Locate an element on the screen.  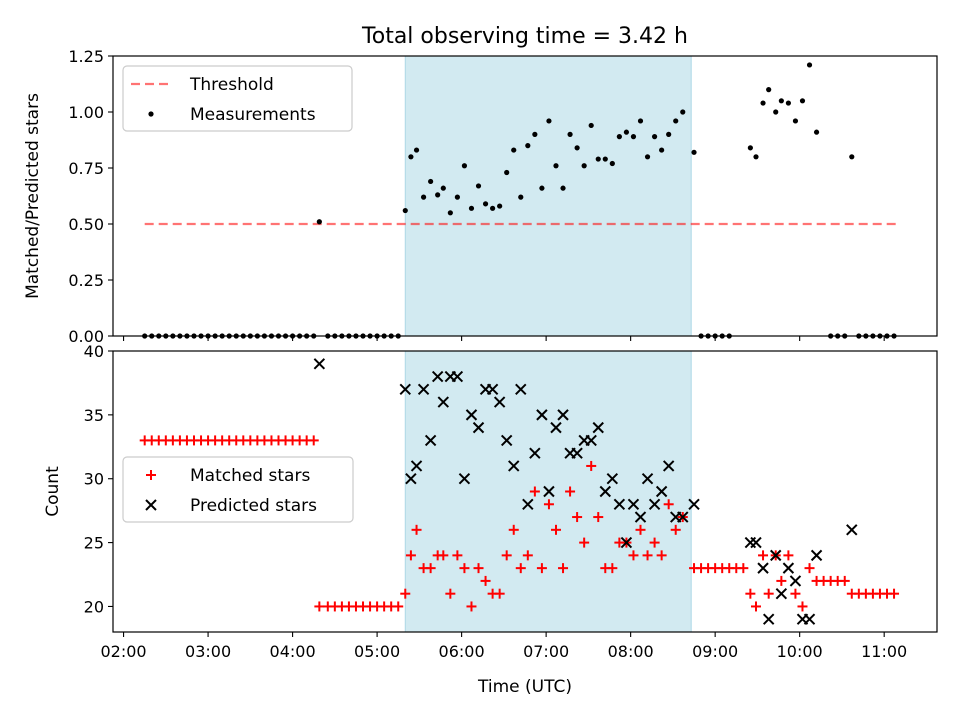
x-tick-label: 06:00 is located at coordinates (462, 651).